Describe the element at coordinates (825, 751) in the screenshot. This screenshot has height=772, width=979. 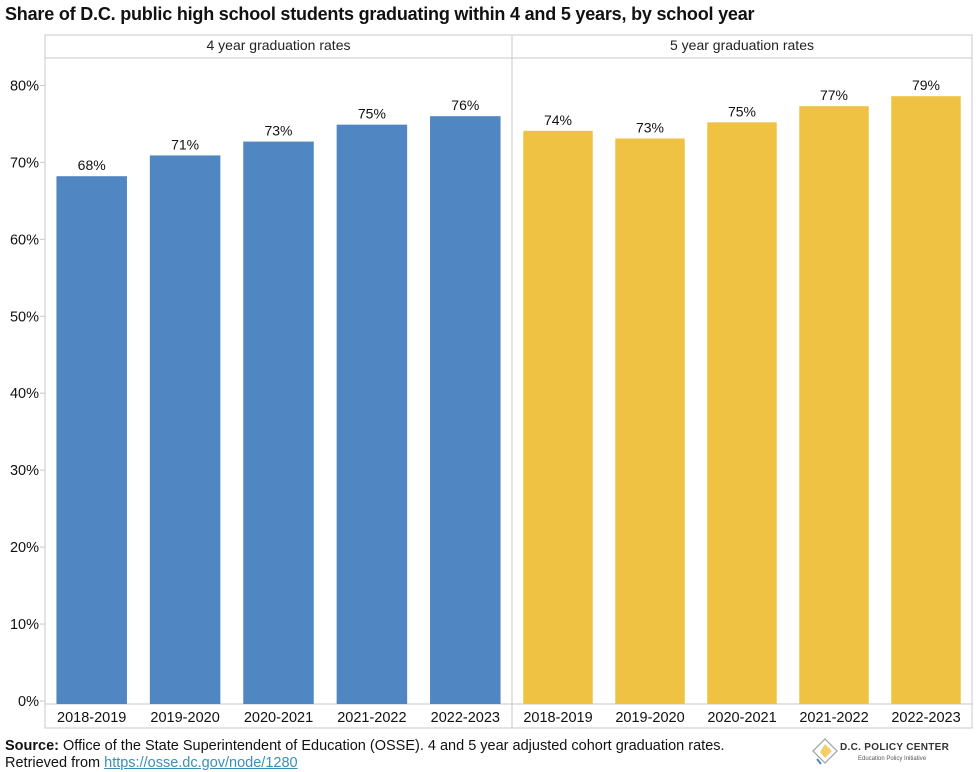
I see `dc-map-icon` at that location.